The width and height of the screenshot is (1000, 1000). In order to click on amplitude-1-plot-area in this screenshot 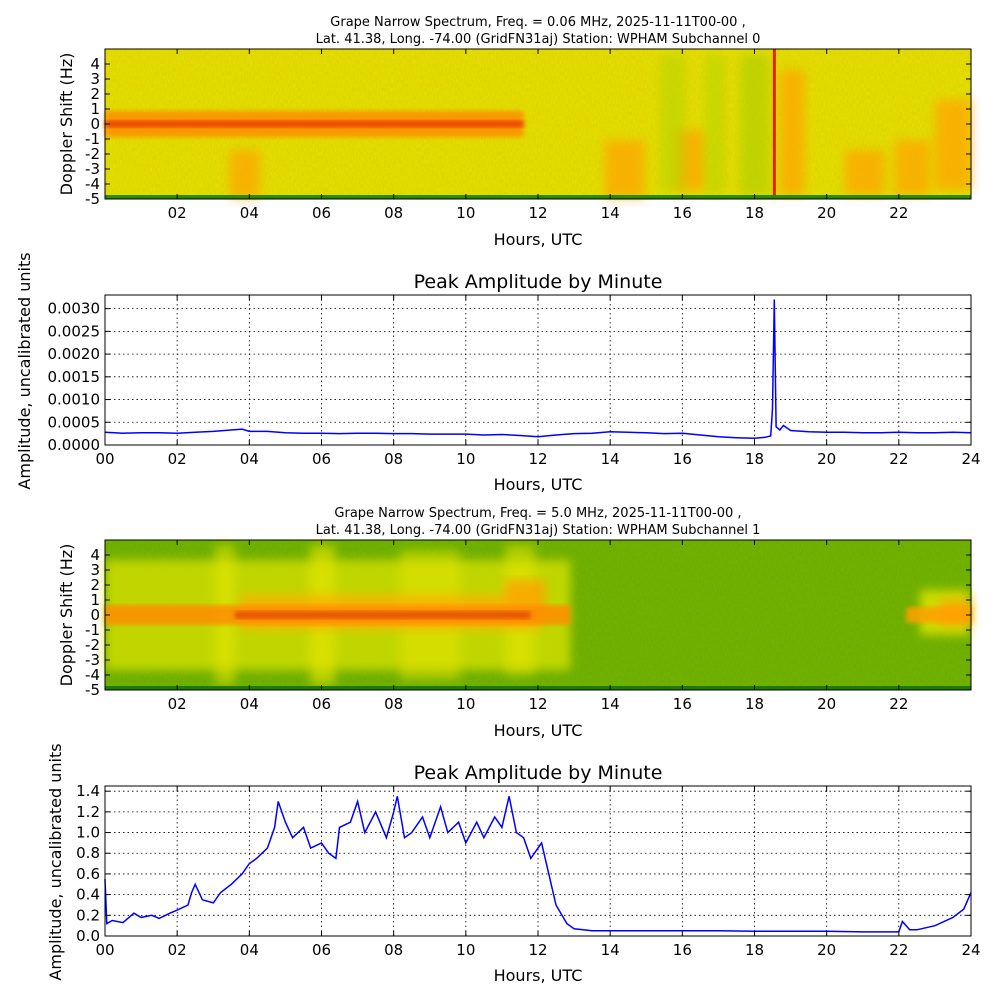, I will do `click(538, 861)`.